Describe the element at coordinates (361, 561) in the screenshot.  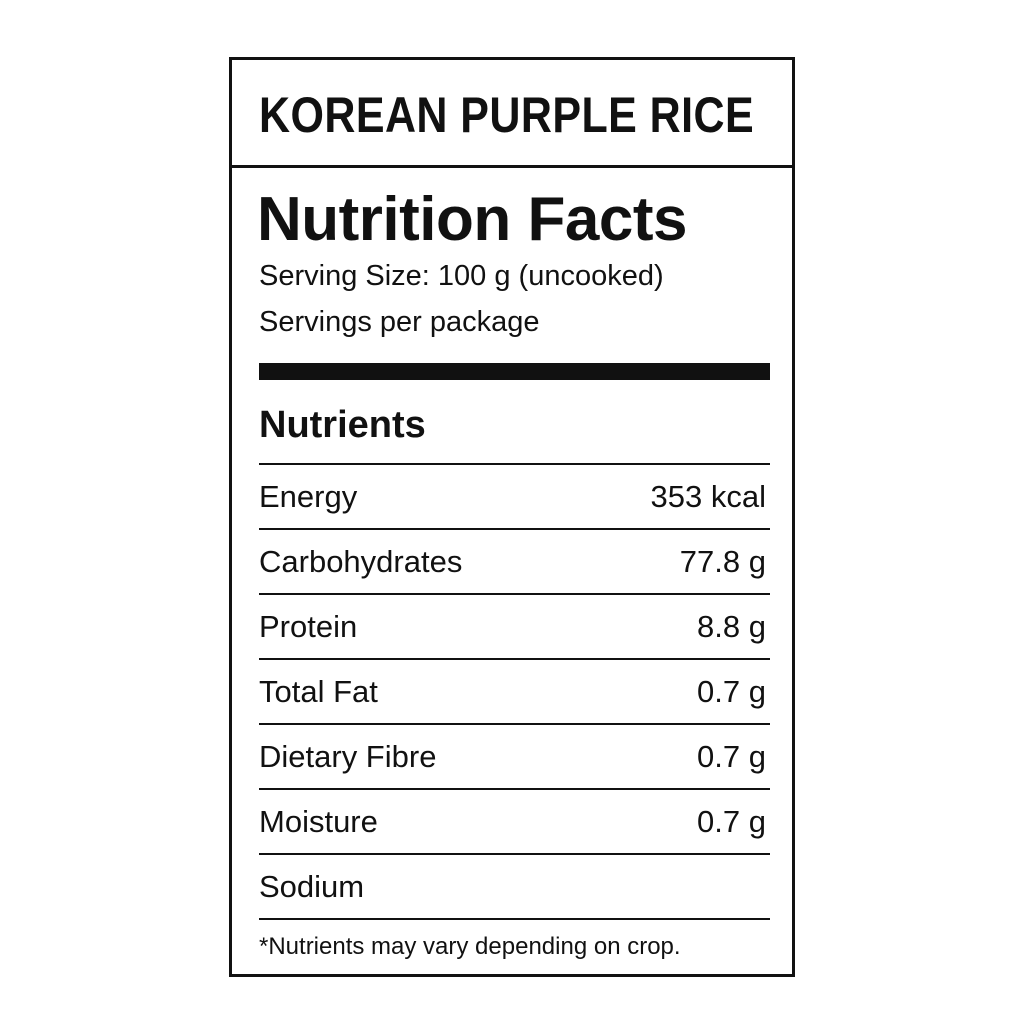
I see `nutrient-name: Carbohydrates` at that location.